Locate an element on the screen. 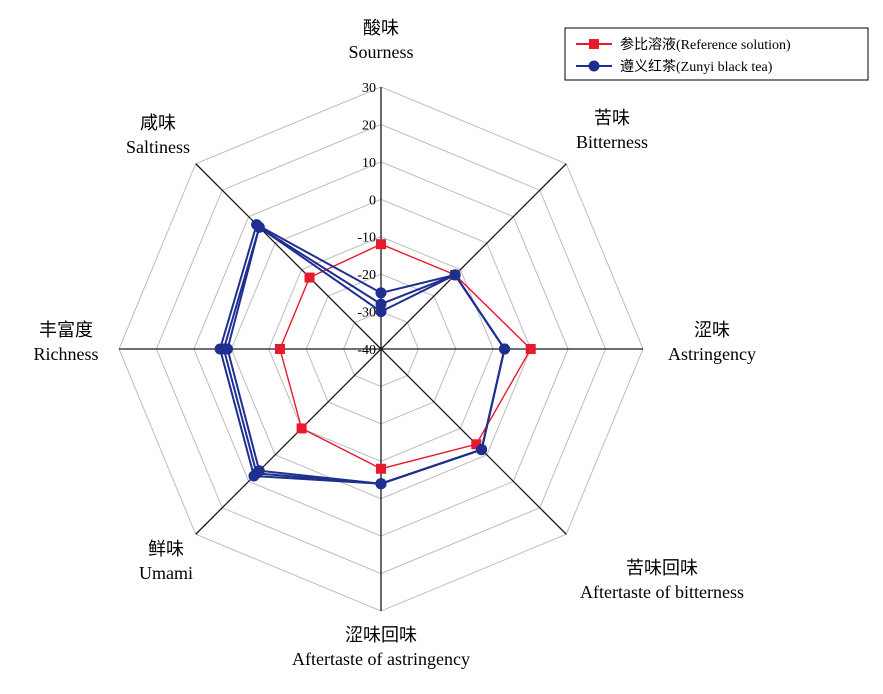 The image size is (883, 694). tick-label-20: 20 is located at coordinates (369, 125).